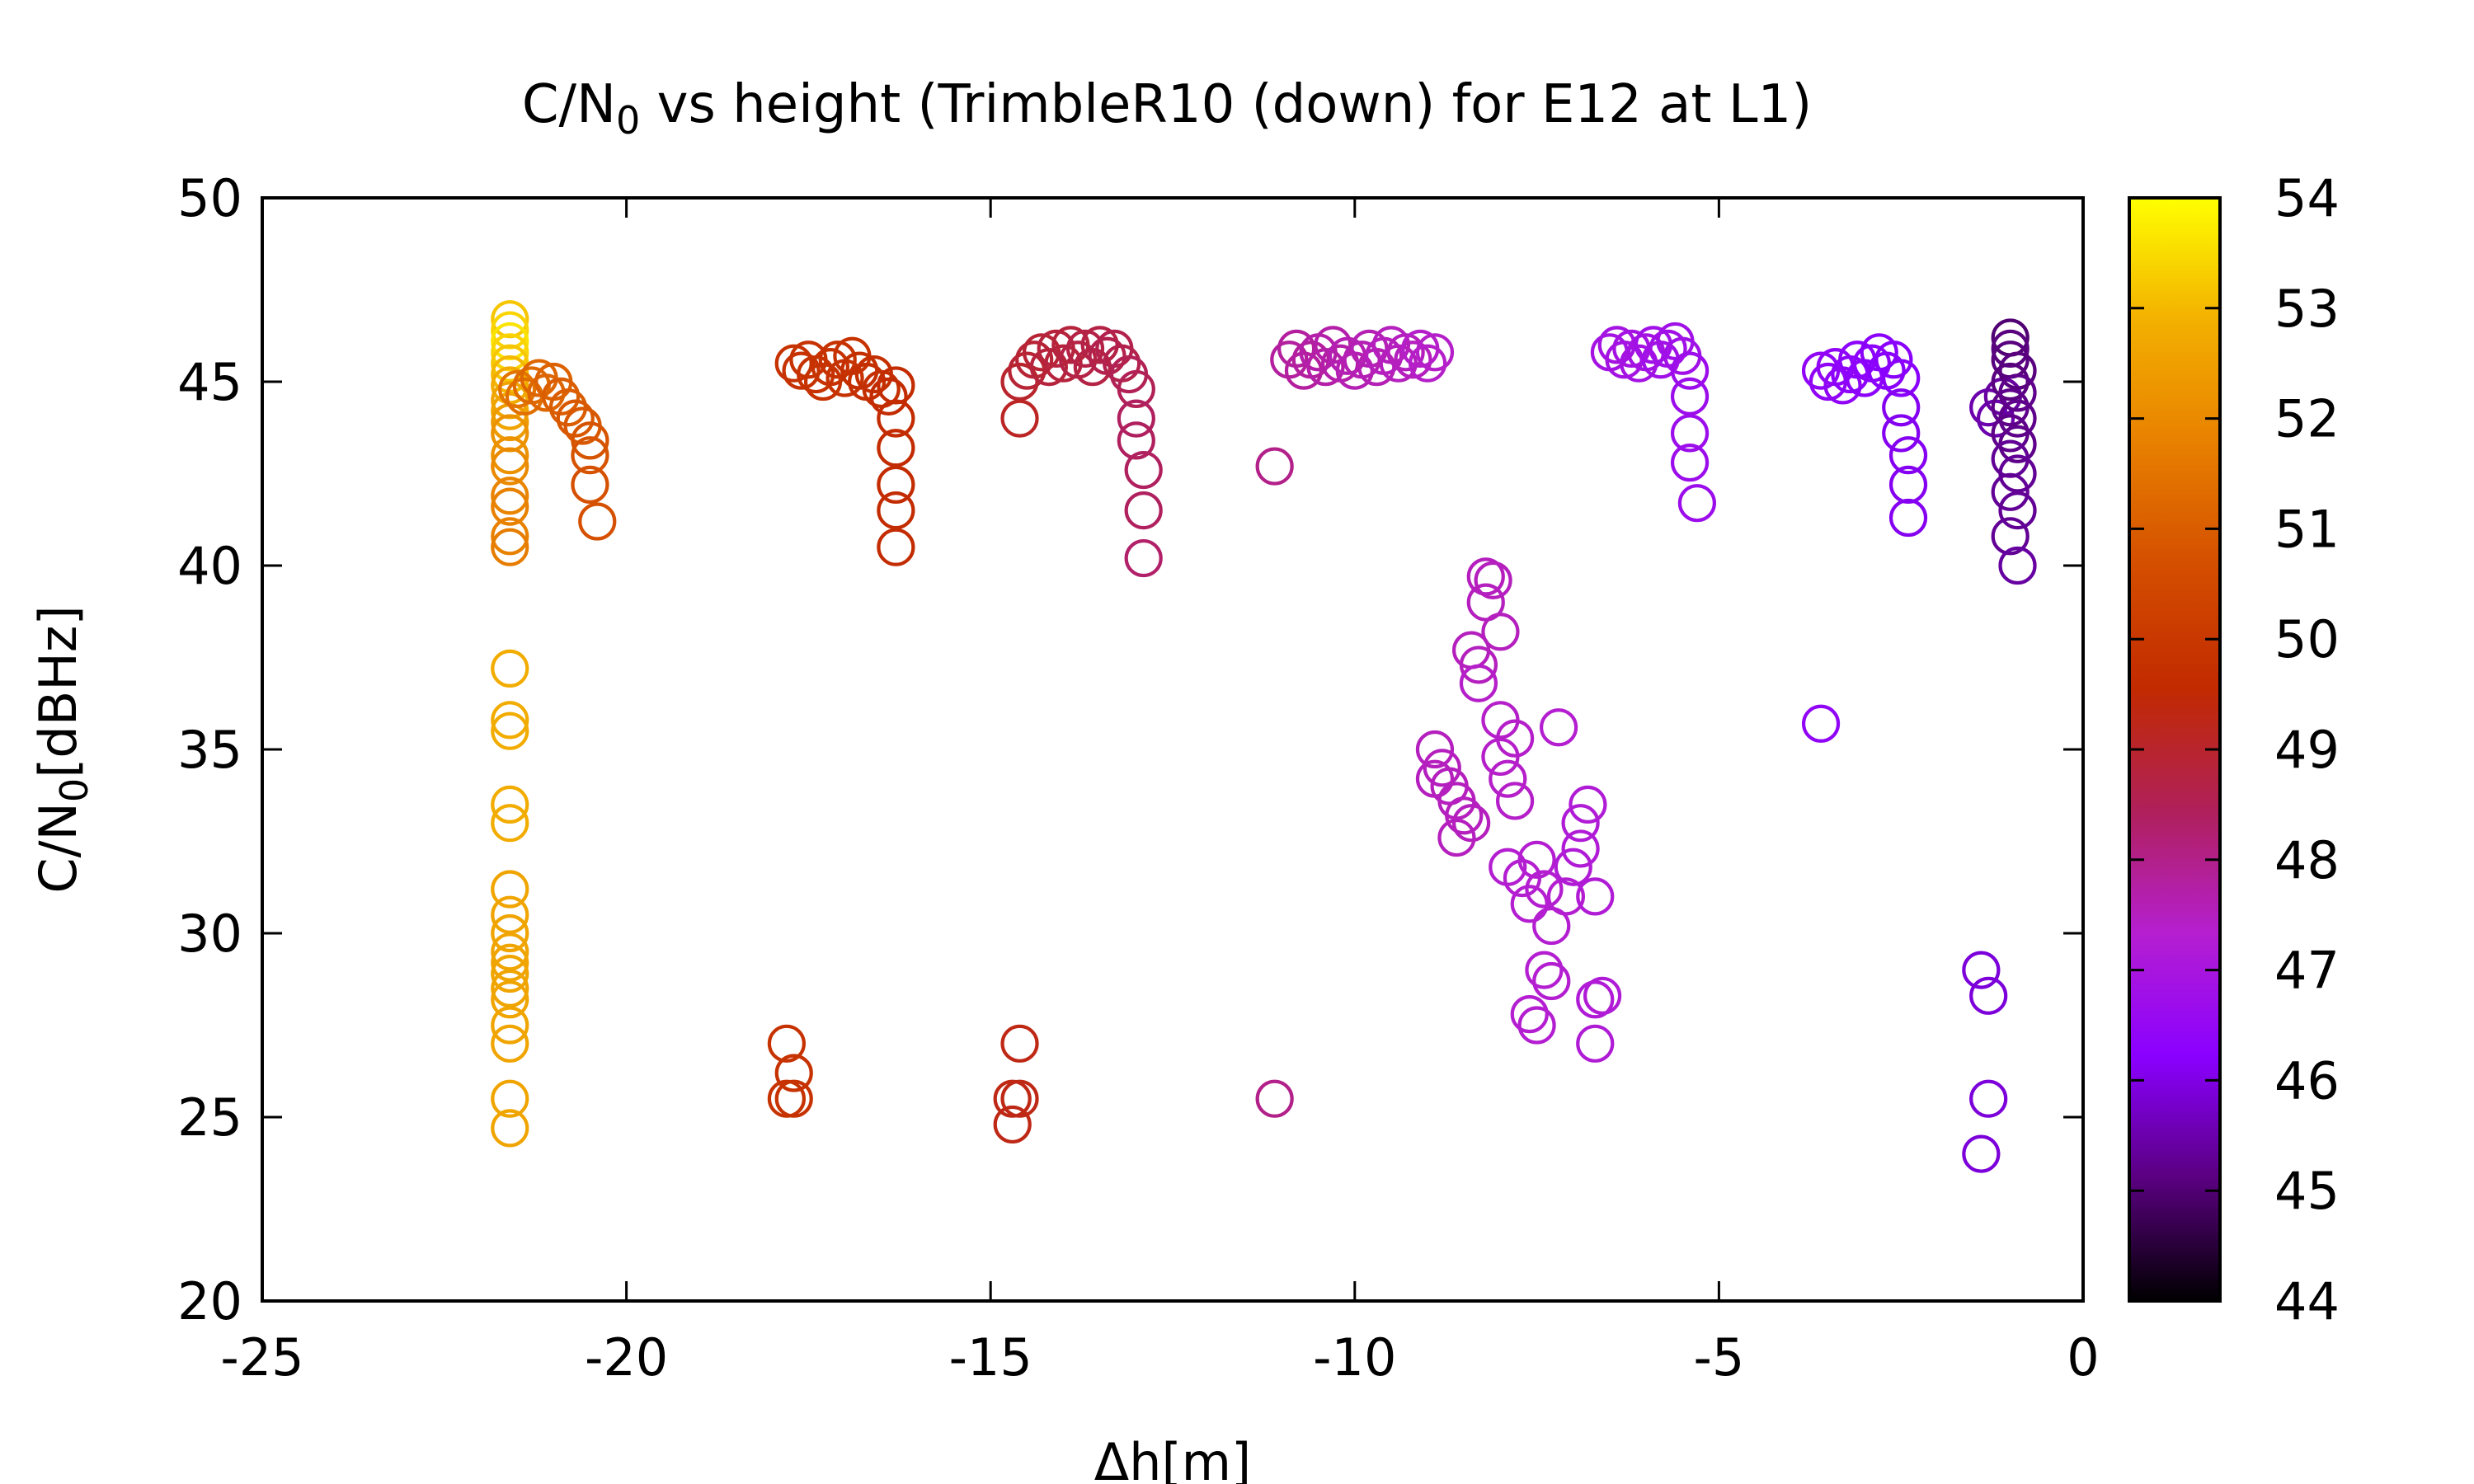  Describe the element at coordinates (74, 790) in the screenshot. I see `y-axis-label-subscript: 0` at that location.